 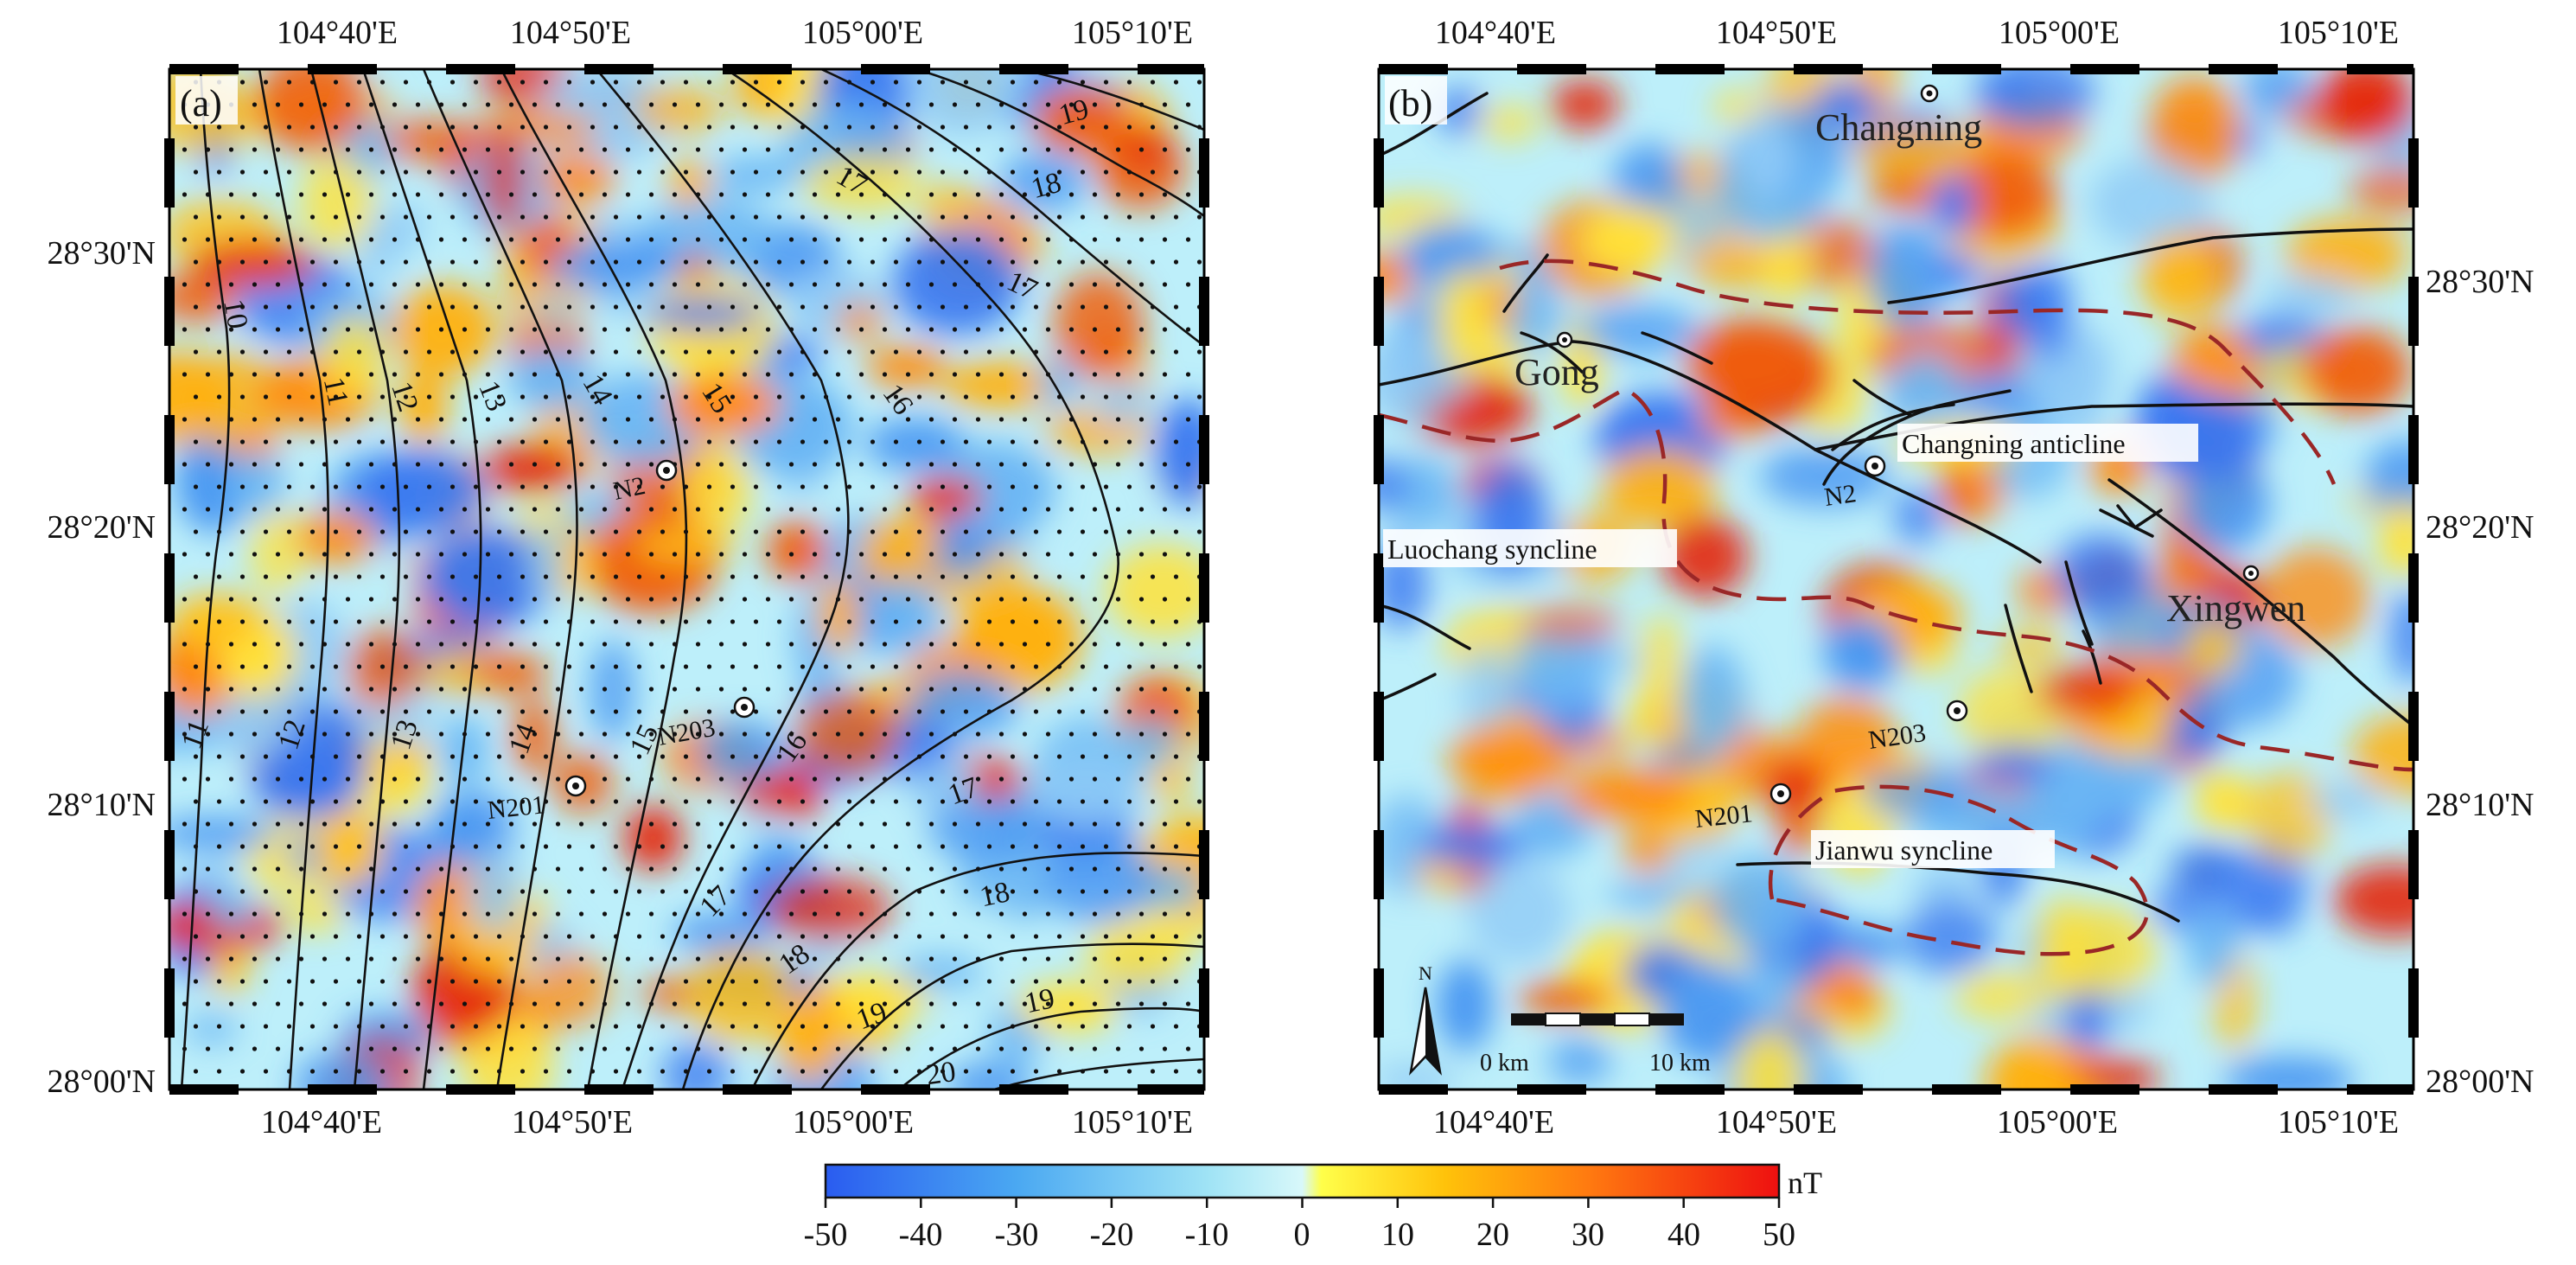 What do you see at coordinates (853, 1122) in the screenshot?
I see `tick-label: 105°00'E` at bounding box center [853, 1122].